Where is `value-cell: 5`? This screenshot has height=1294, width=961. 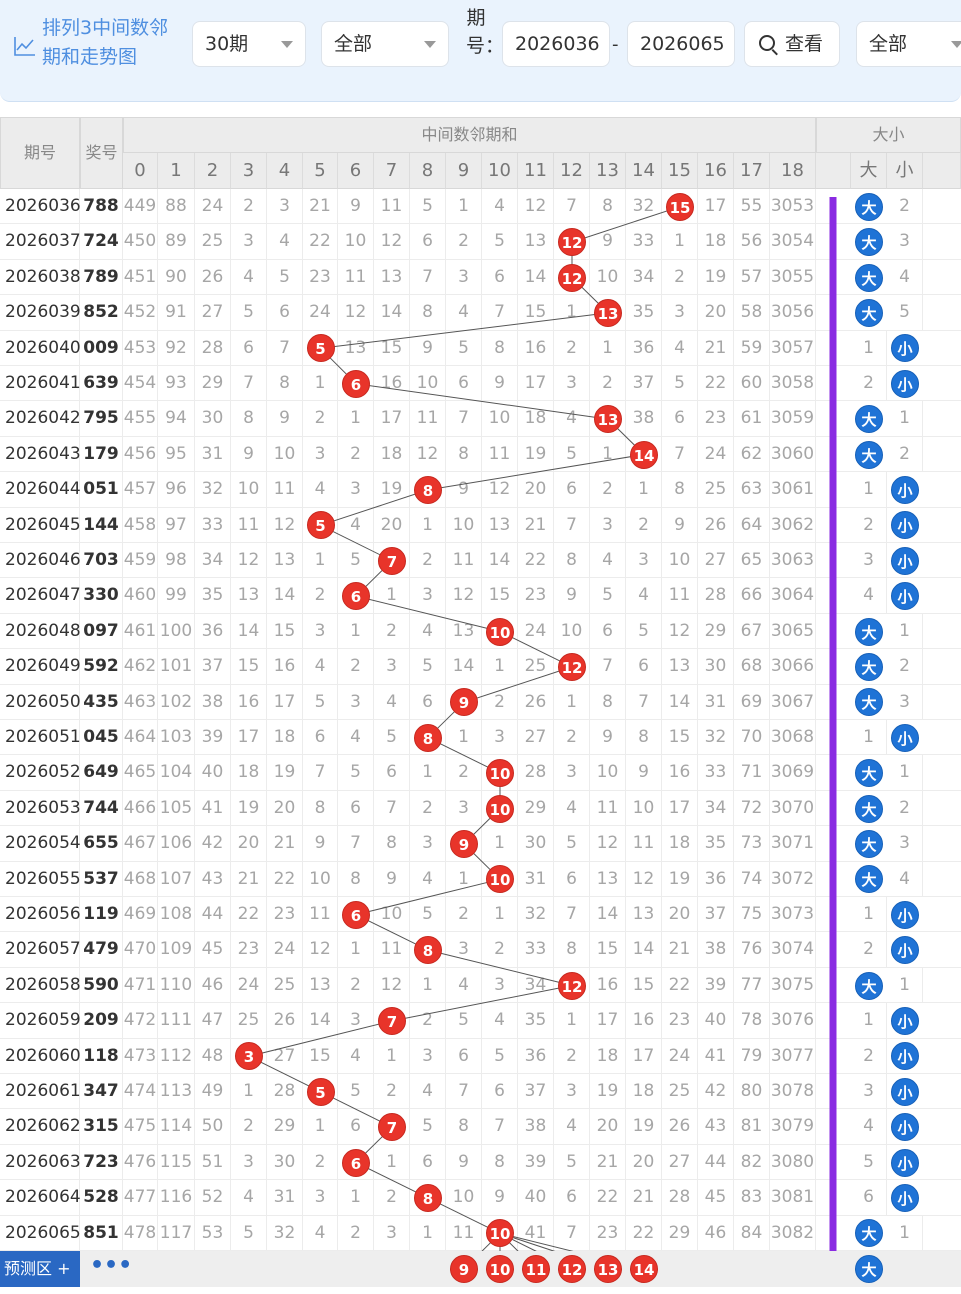 value-cell: 5 is located at coordinates (320, 702).